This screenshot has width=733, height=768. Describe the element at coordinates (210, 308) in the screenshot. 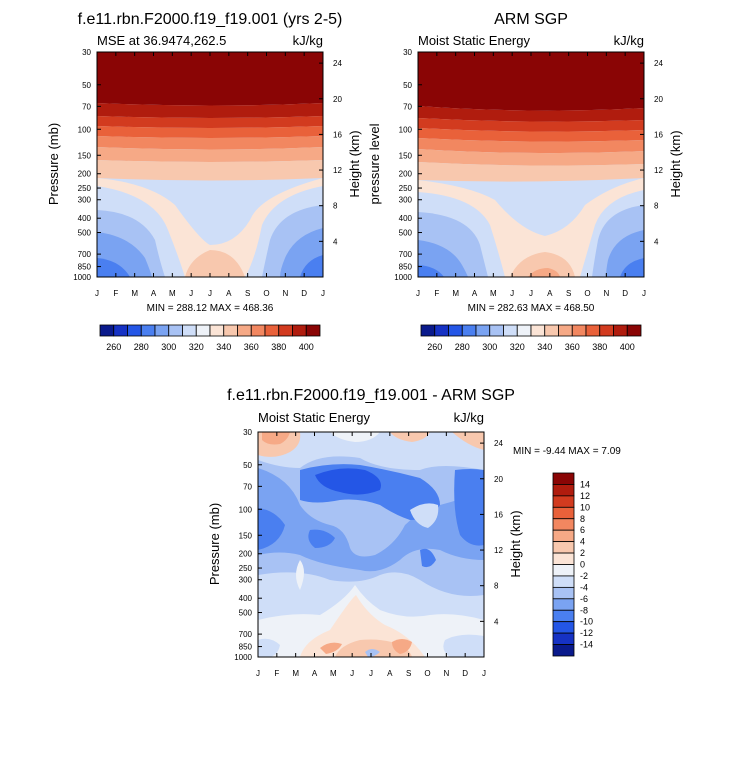

I see `panel-model-stats: MIN = 288.12 MAX = 468.36` at that location.